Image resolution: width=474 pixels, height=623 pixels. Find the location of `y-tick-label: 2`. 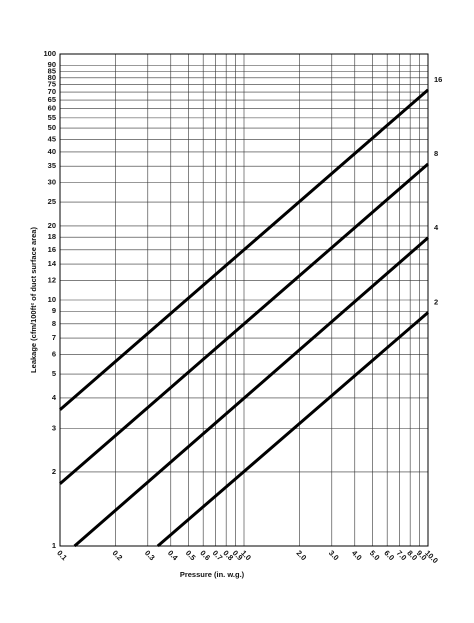

y-tick-label: 2 is located at coordinates (54, 471).